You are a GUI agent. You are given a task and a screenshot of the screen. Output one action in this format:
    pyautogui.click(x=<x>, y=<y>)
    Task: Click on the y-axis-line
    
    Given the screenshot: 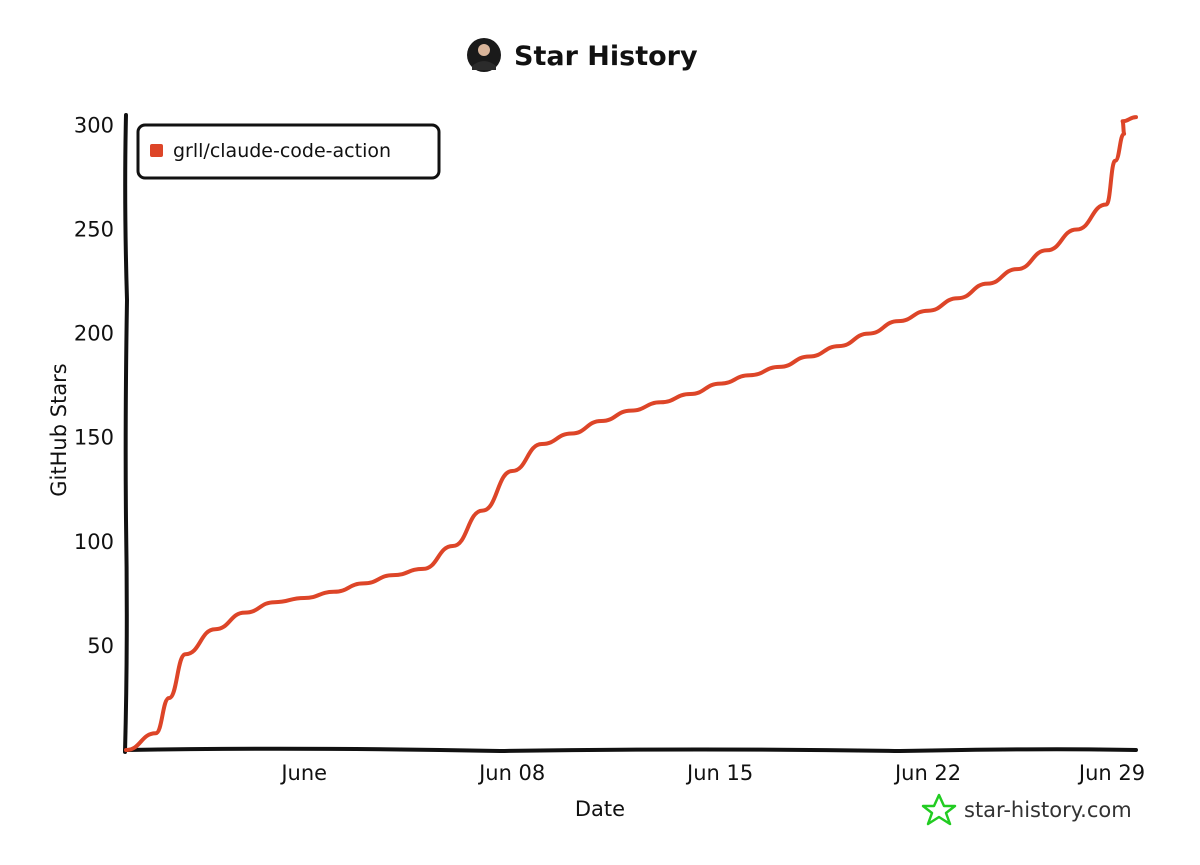 What is the action you would take?
    pyautogui.click(x=126, y=433)
    